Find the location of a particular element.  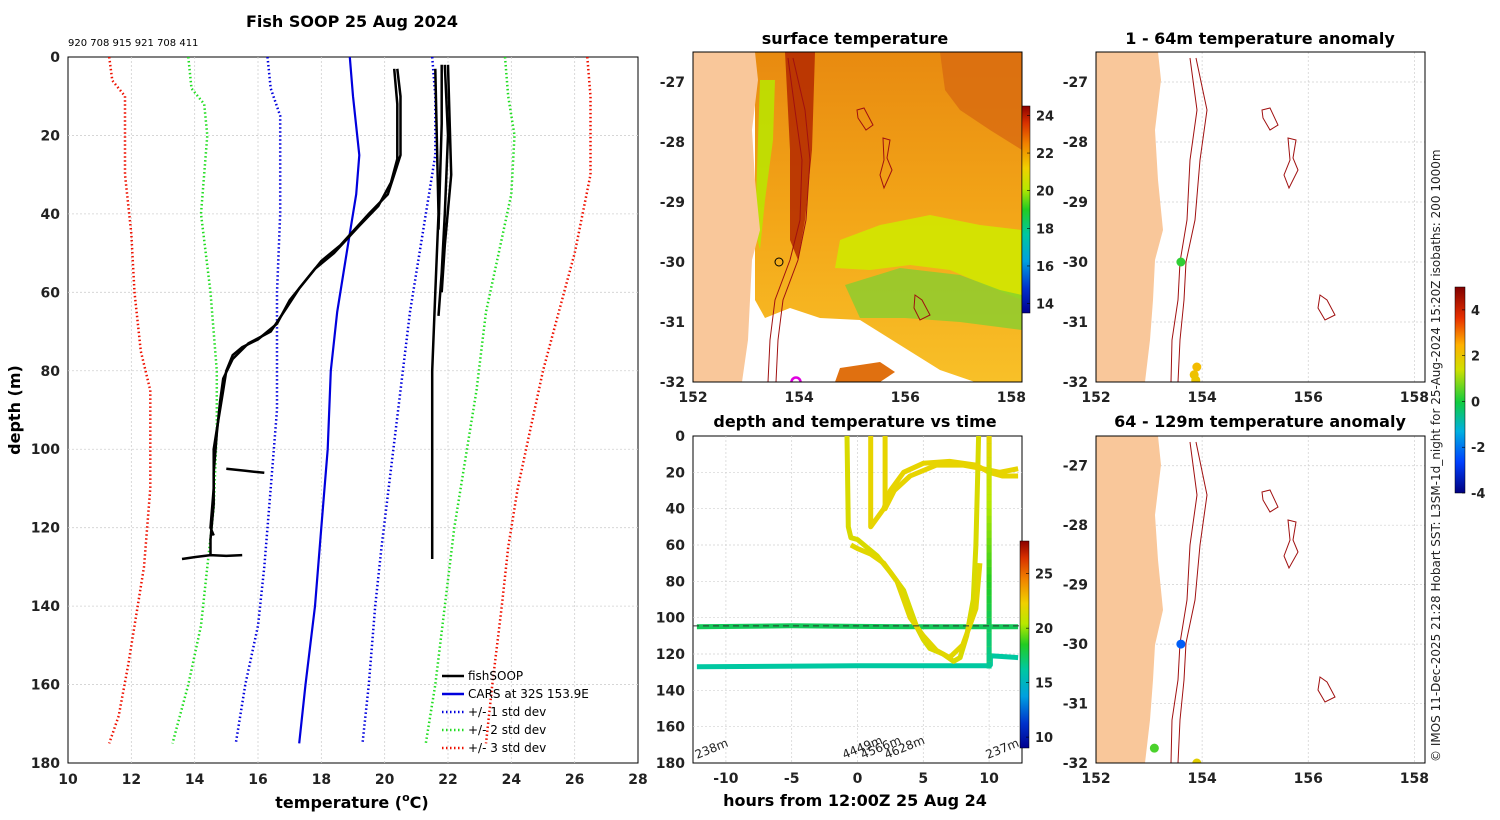

profile-ytick-label: 100 is located at coordinates (45, 450).